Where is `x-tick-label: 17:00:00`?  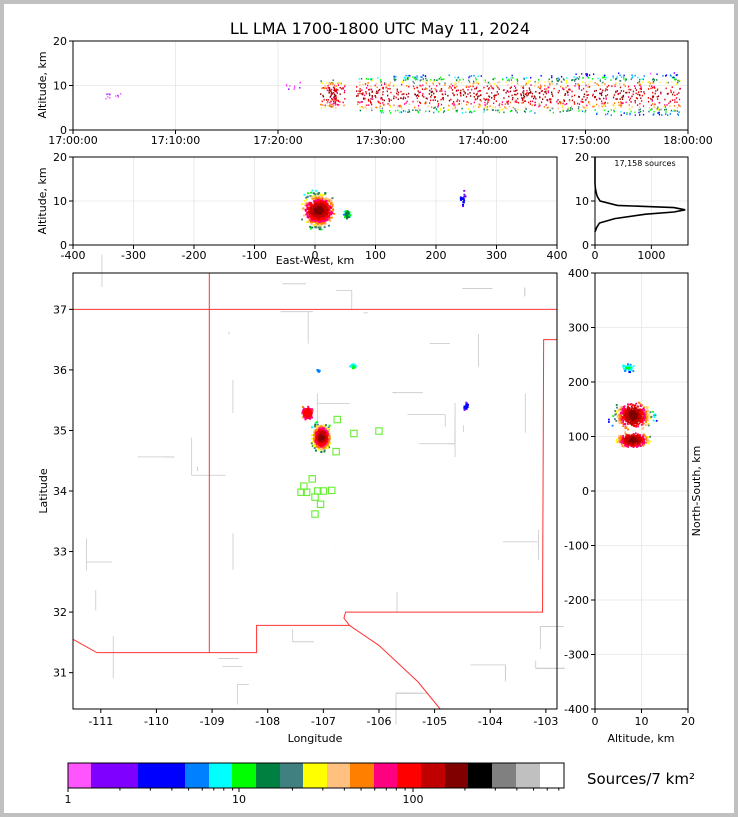
x-tick-label: 17:00:00 is located at coordinates (72, 140).